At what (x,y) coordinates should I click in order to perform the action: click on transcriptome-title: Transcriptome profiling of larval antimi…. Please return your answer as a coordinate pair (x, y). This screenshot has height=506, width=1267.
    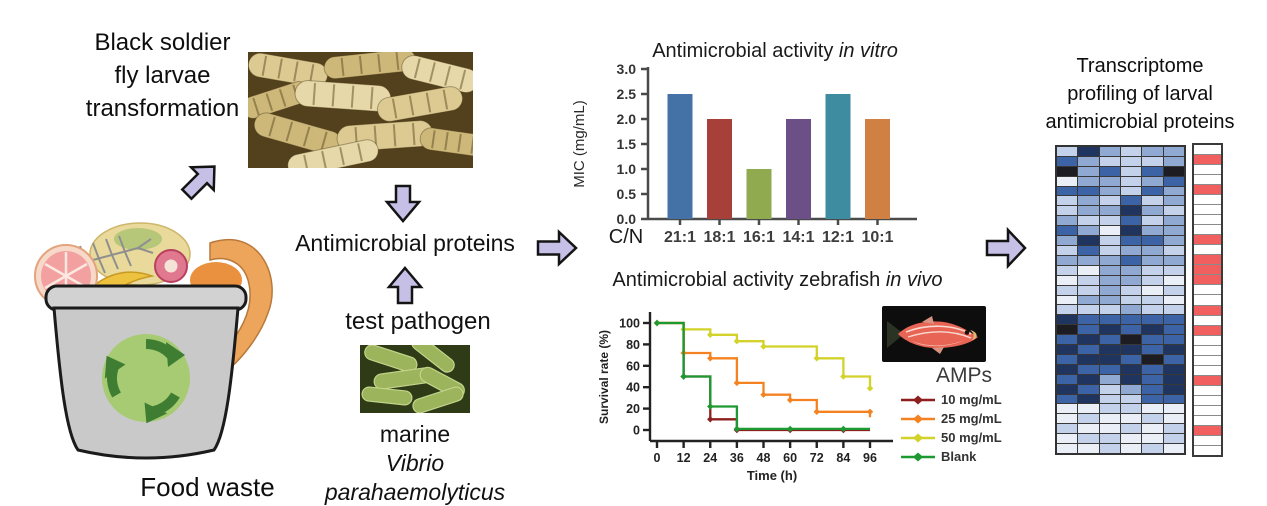
    Looking at the image, I should click on (1140, 94).